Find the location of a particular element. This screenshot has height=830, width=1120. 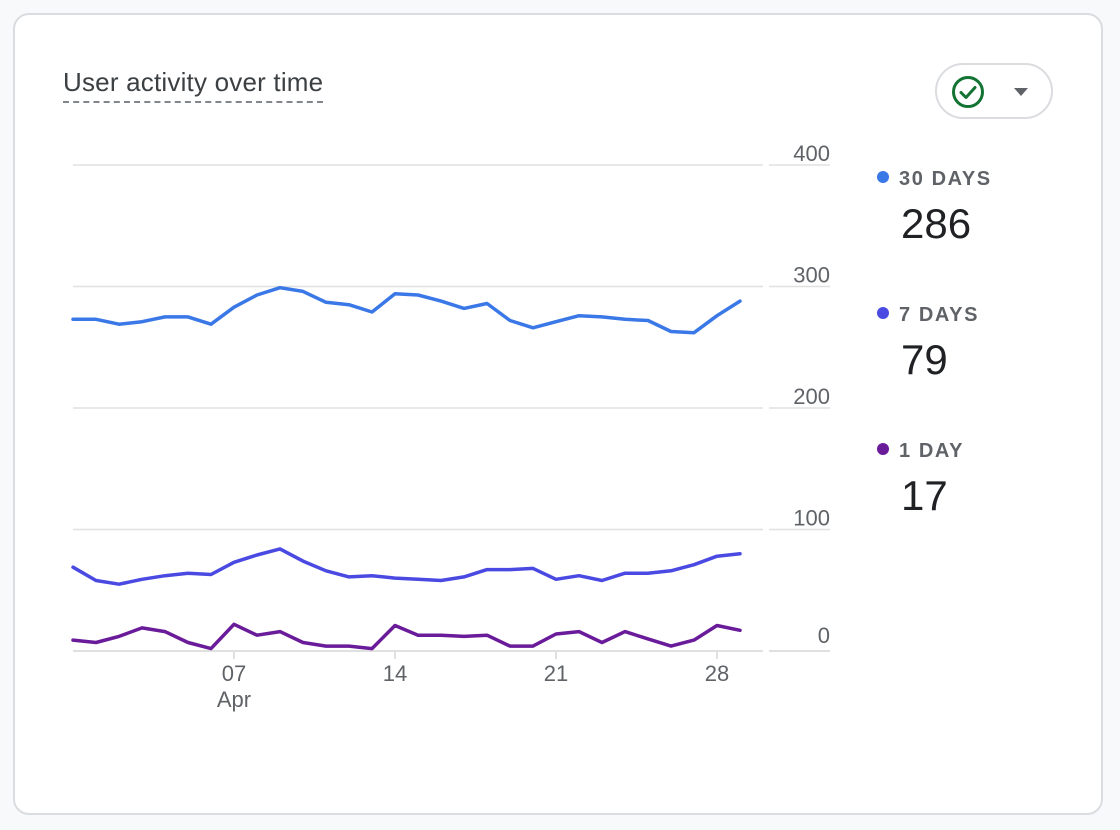

y-axis-ticks: 400 300 200 100 0 is located at coordinates (811, 394).